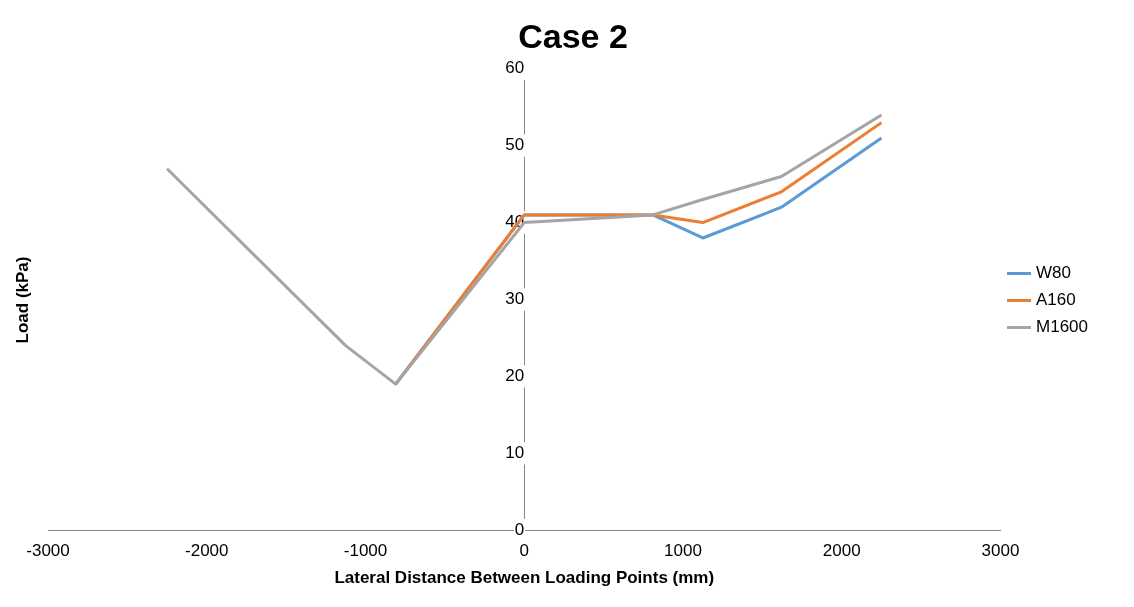 This screenshot has height=607, width=1134. I want to click on x-tick-label: 3000, so click(1000, 551).